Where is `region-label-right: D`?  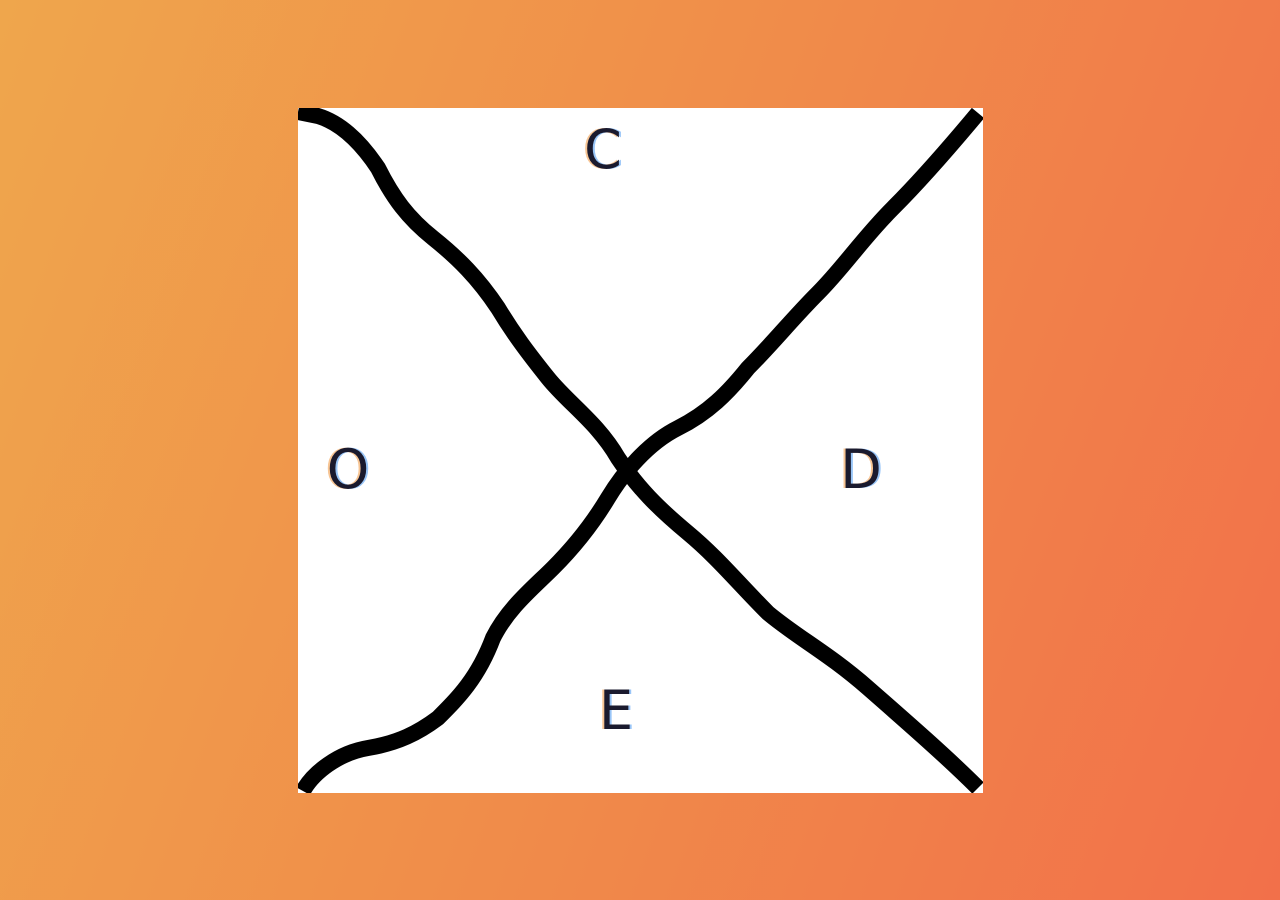 region-label-right: D is located at coordinates (861, 469).